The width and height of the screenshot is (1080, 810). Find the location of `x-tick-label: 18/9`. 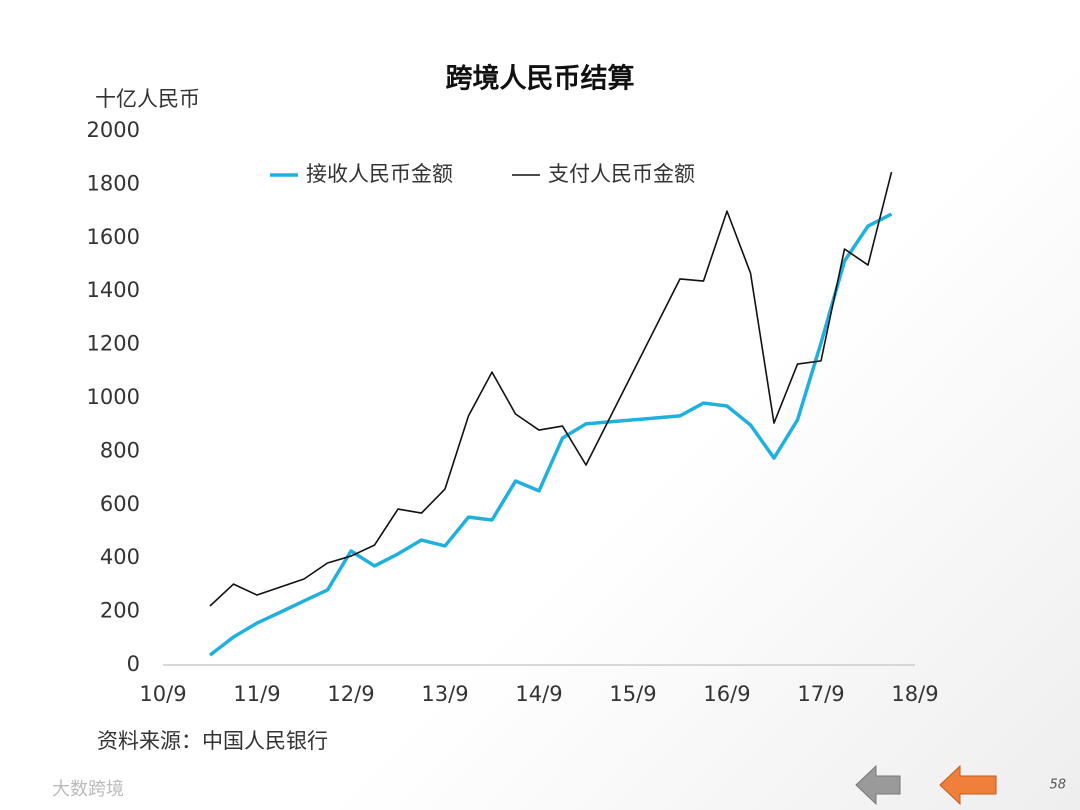

x-tick-label: 18/9 is located at coordinates (914, 694).